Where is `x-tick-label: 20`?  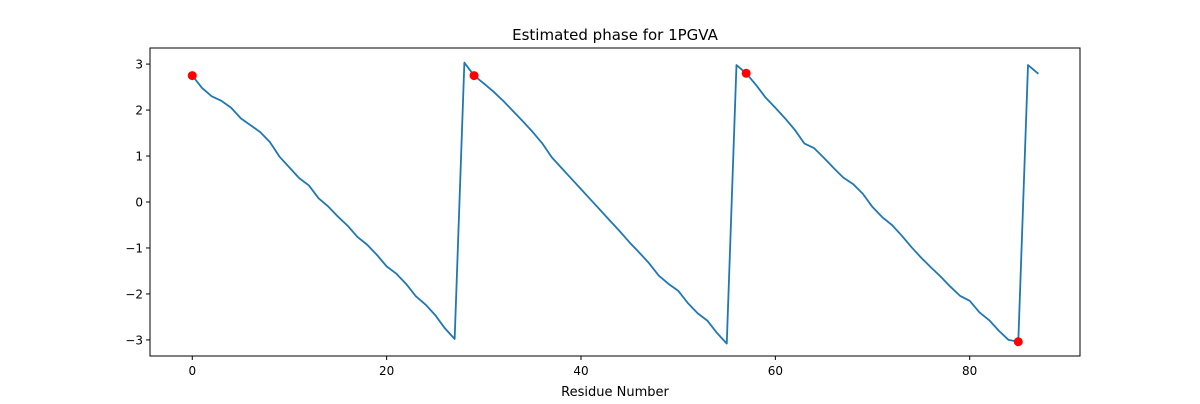
x-tick-label: 20 is located at coordinates (386, 371).